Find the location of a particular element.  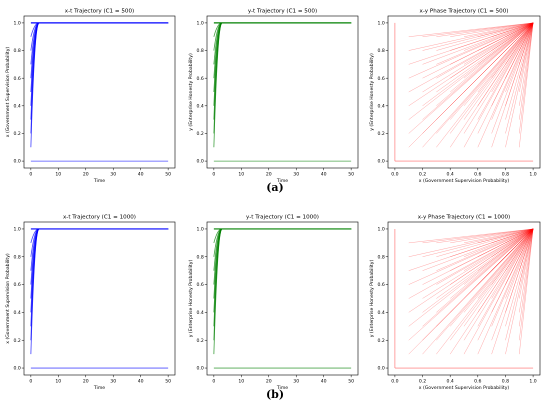

y-tick-label-1: 0.0 is located at coordinates (16, 369).